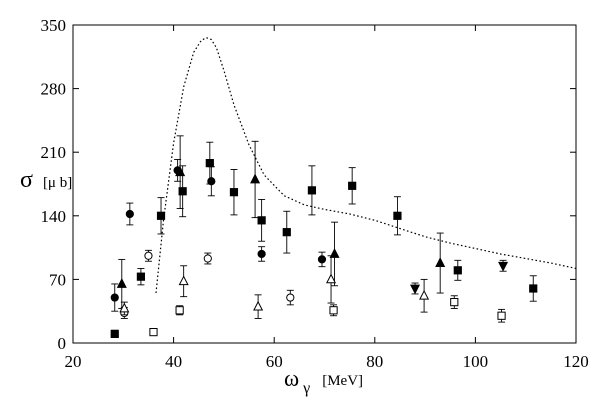  I want to click on y-tick-label: 350, so click(54, 25).